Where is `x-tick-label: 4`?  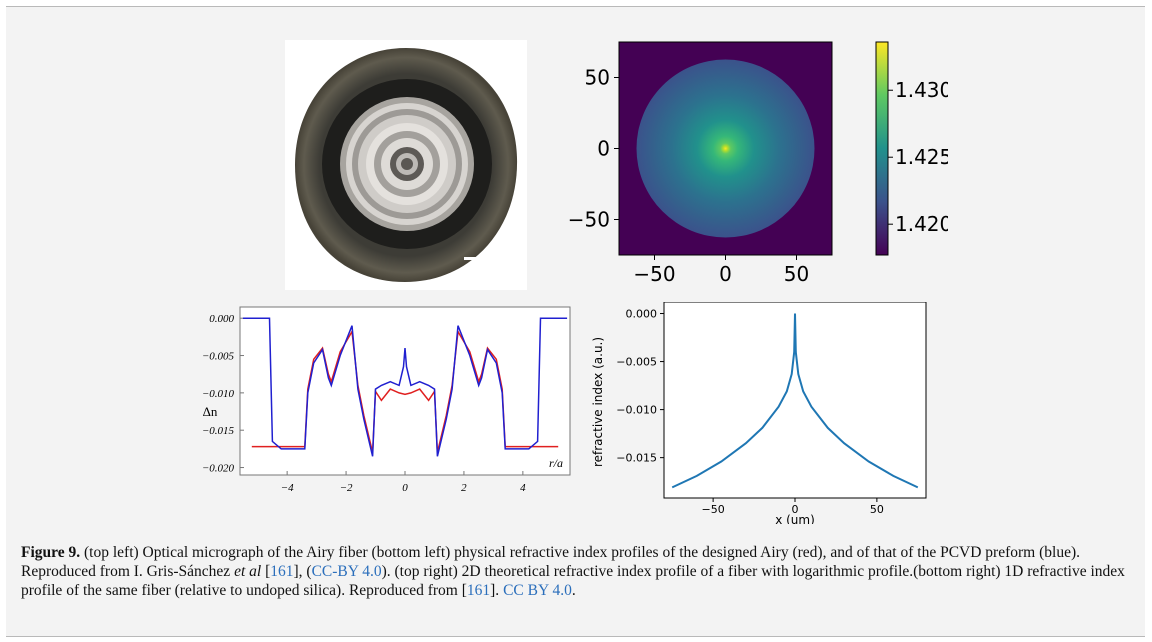
x-tick-label: 4 is located at coordinates (523, 488).